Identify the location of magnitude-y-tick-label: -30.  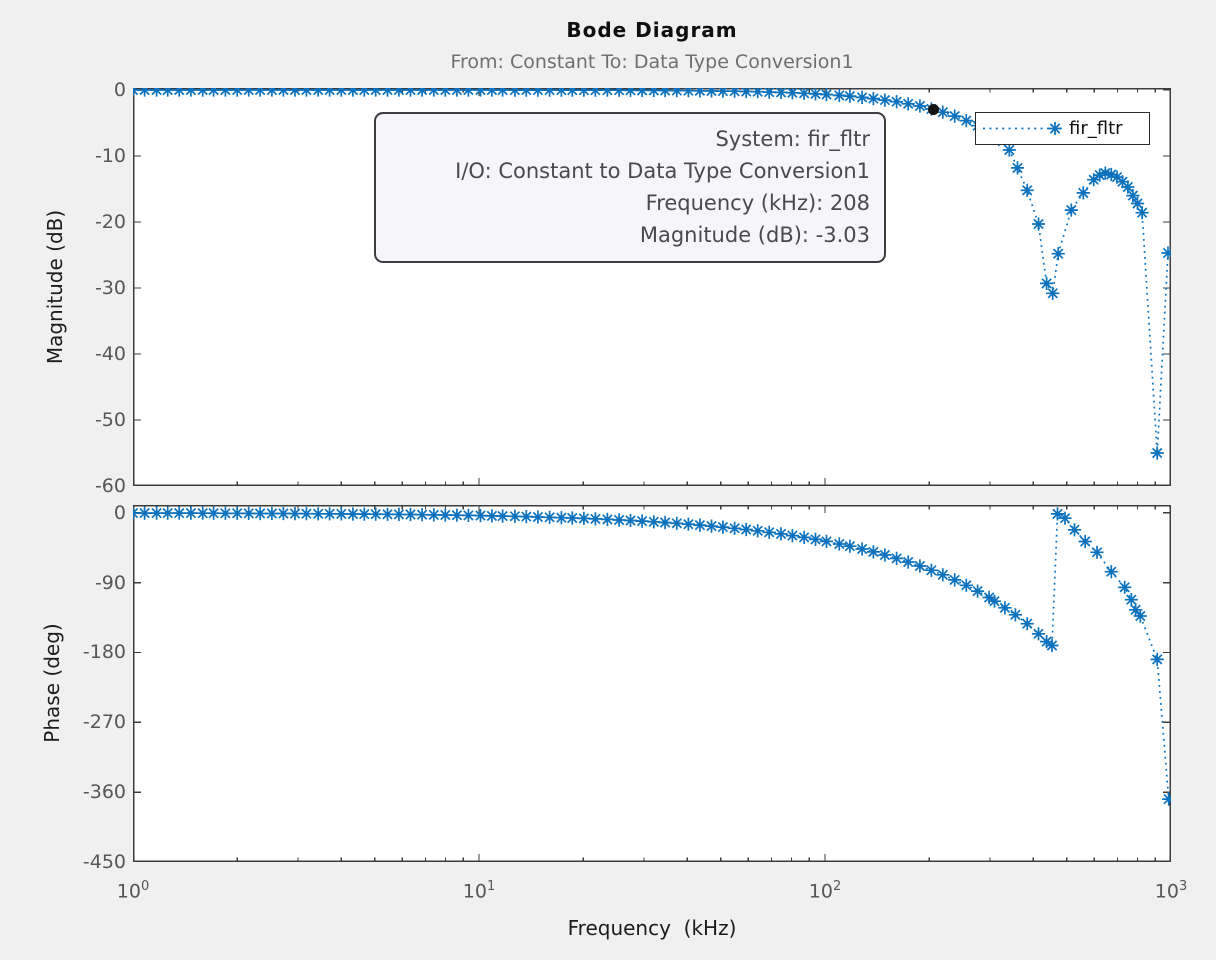
(110, 287).